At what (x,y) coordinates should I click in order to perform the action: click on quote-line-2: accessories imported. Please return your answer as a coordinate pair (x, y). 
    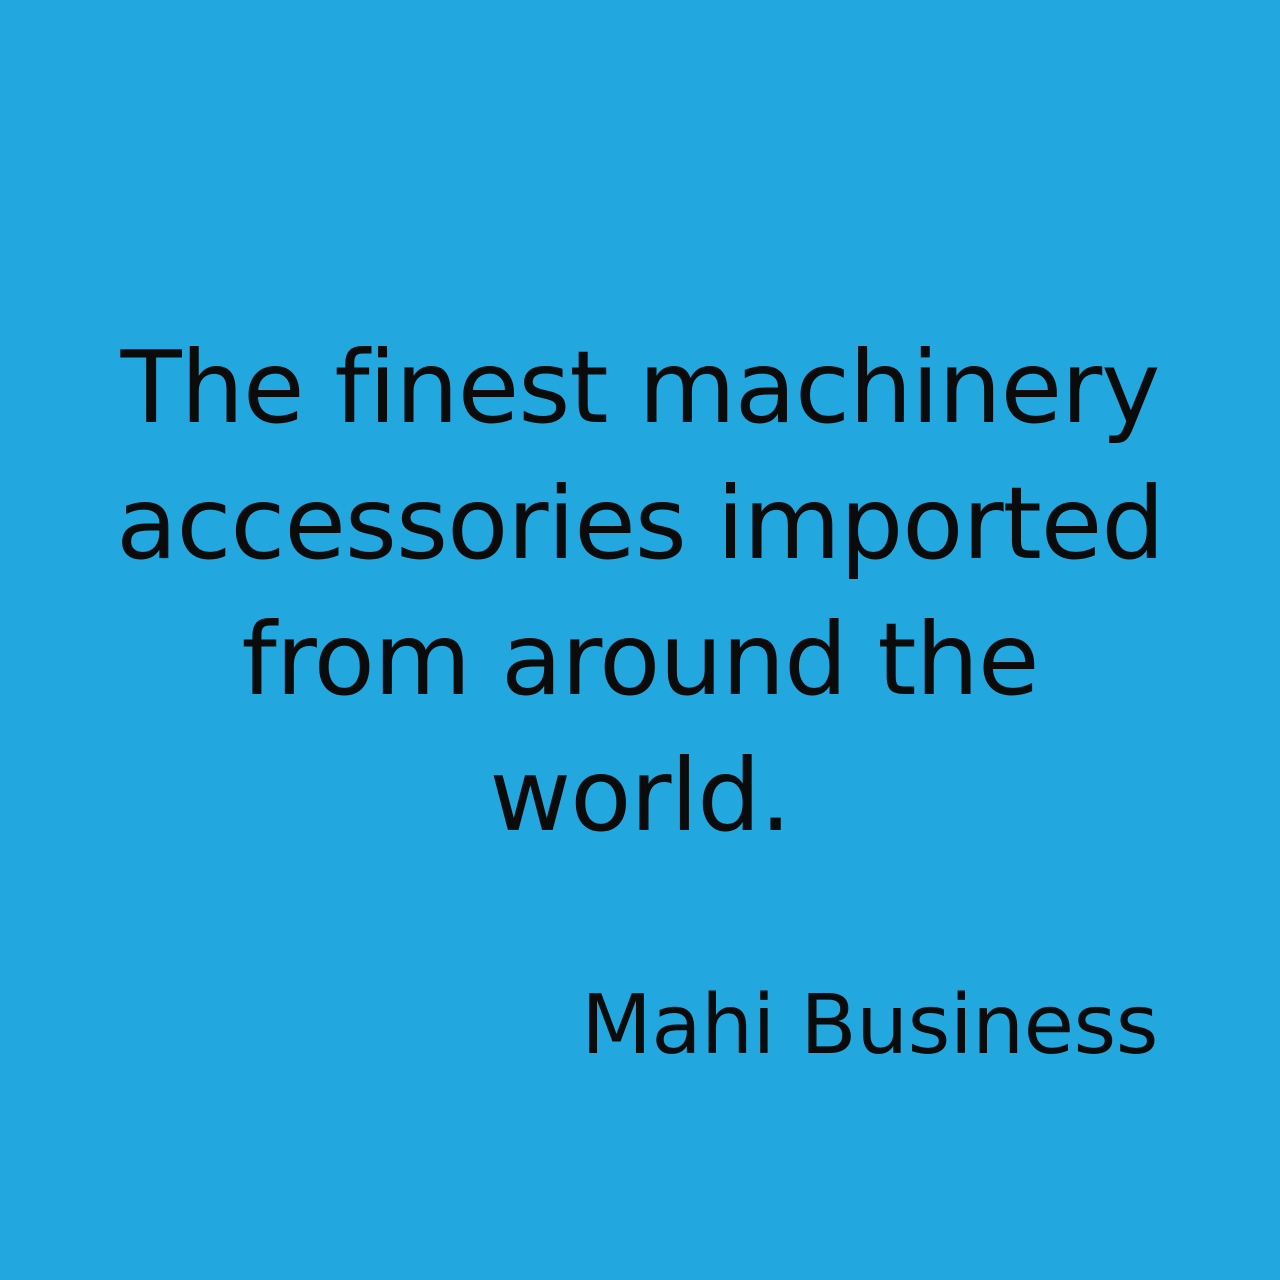
    Looking at the image, I should click on (640, 523).